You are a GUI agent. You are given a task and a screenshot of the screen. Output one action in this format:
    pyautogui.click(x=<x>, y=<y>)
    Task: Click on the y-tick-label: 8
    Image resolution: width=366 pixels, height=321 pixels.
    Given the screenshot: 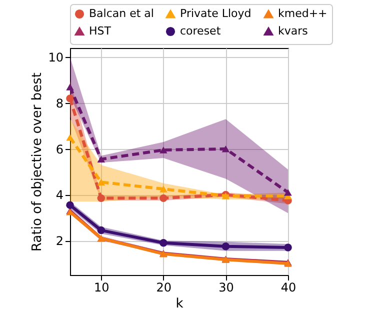 What is the action you would take?
    pyautogui.click(x=60, y=103)
    